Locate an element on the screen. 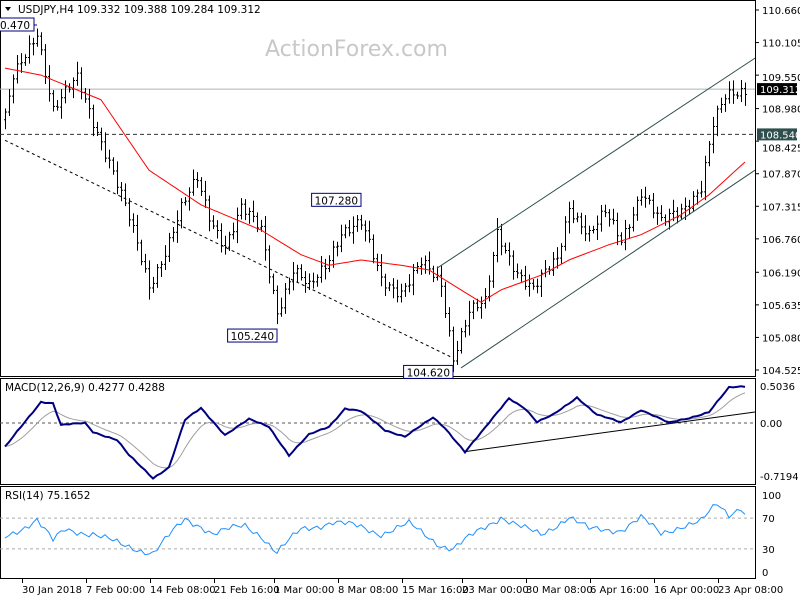  x-tick-label: 14 Feb 08:00 is located at coordinates (183, 590).